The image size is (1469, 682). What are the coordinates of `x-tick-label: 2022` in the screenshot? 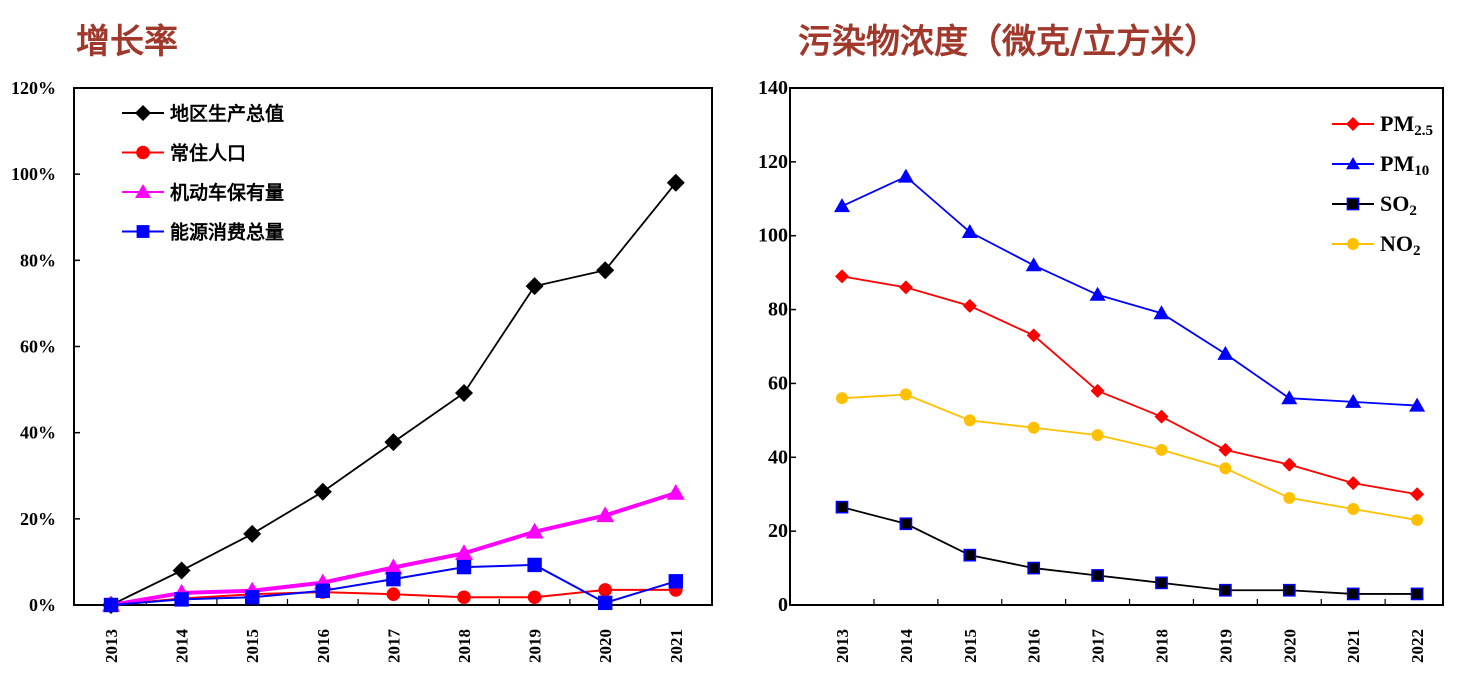 It's located at (1417, 646).